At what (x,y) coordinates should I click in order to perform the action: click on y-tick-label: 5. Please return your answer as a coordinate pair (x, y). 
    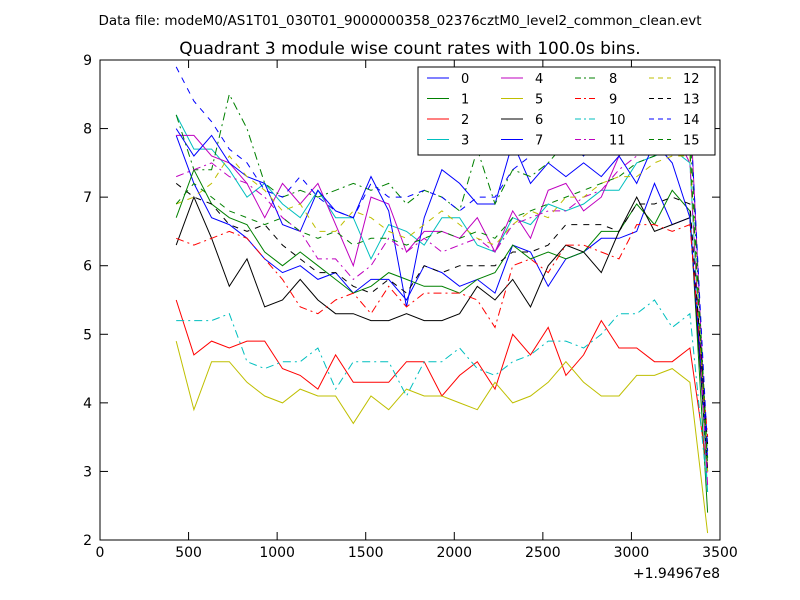
    Looking at the image, I should click on (87, 335).